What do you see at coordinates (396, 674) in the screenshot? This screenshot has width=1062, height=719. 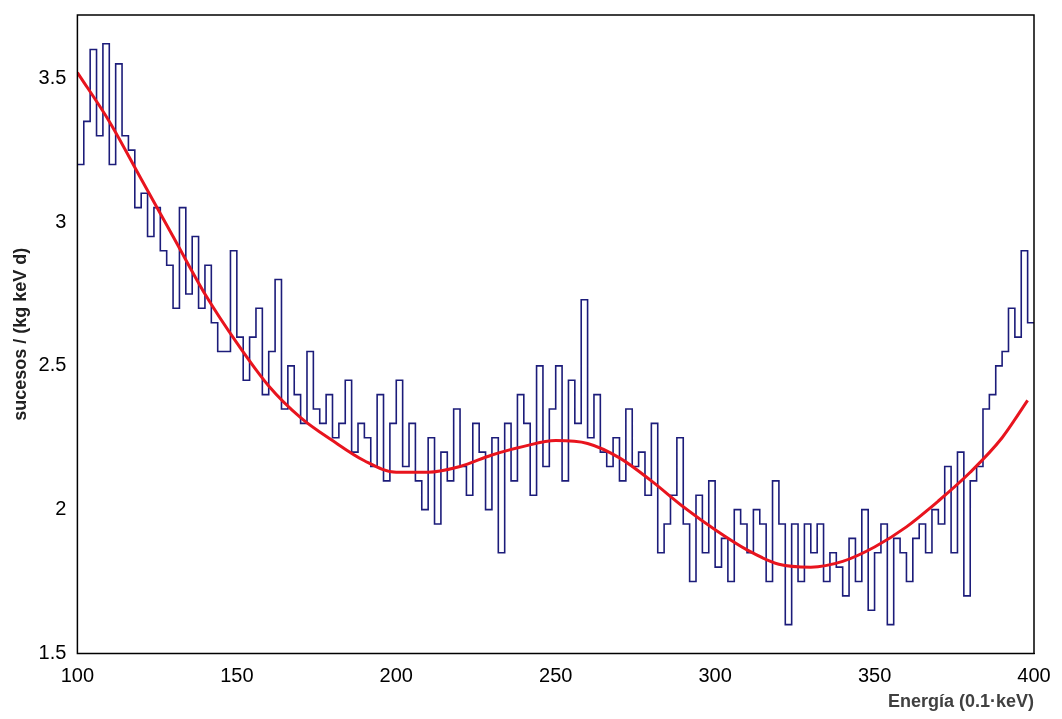 I see `x-tick-label: 200` at bounding box center [396, 674].